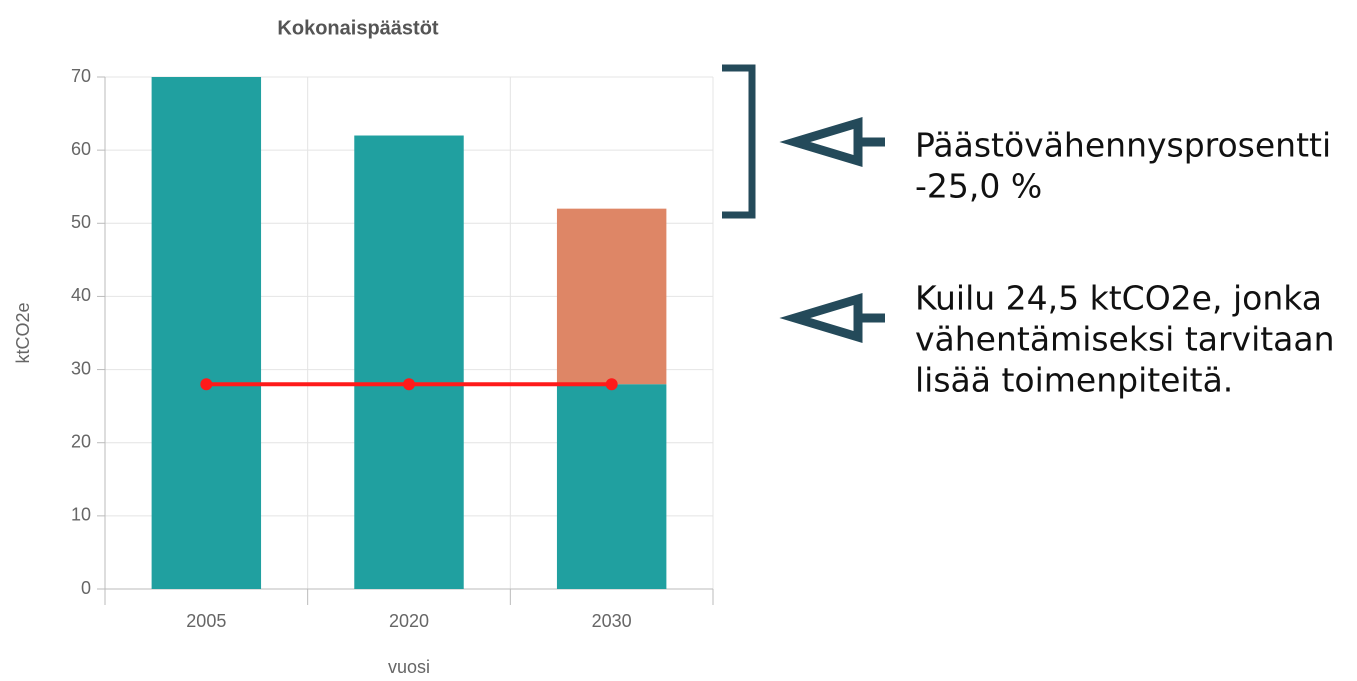  Describe the element at coordinates (1125, 339) in the screenshot. I see `annotation: vähentämiseksi tarvitaan` at that location.